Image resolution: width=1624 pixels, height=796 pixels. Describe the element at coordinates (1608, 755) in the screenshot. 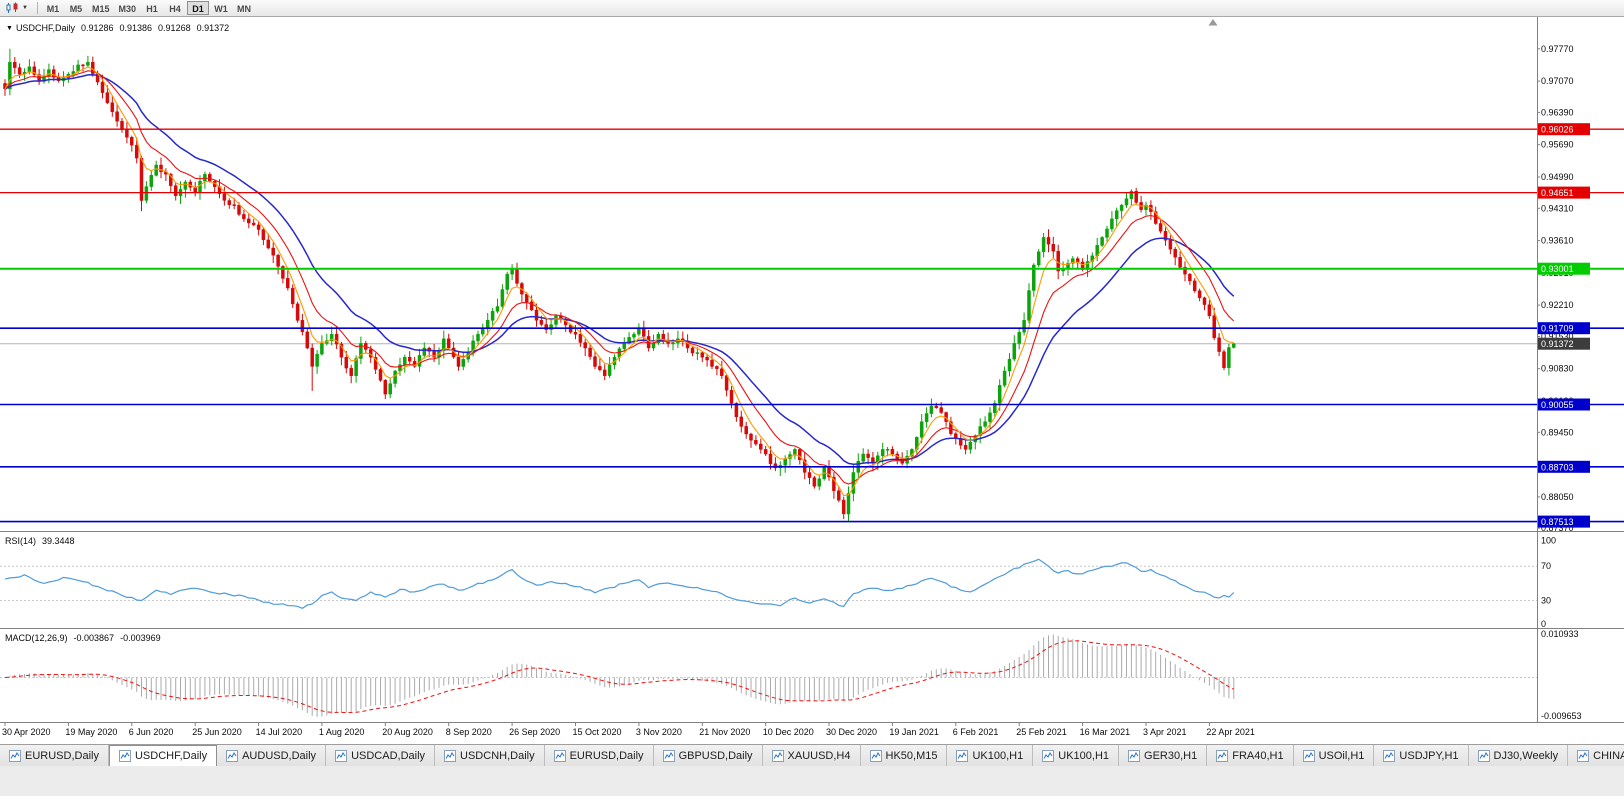

I see `tab-label: CHINA300,H1` at that location.